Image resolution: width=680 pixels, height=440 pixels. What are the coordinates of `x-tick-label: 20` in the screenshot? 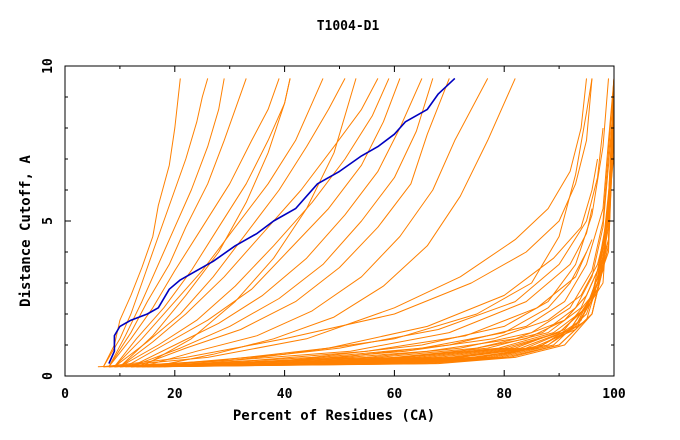 It's located at (175, 394).